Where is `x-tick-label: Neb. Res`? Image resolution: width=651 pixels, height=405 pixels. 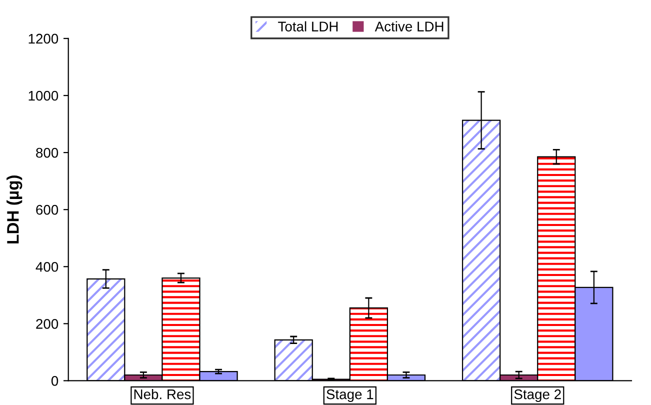
x-tick-label: Neb. Res is located at coordinates (162, 394).